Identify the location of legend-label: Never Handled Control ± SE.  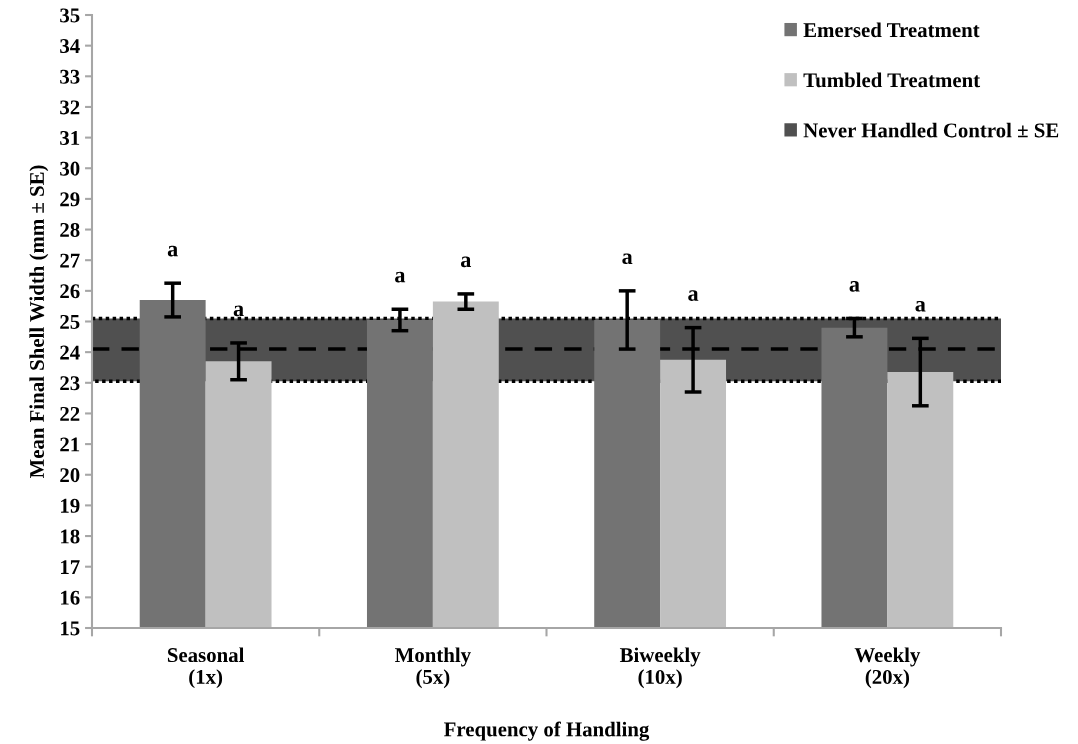
(931, 130).